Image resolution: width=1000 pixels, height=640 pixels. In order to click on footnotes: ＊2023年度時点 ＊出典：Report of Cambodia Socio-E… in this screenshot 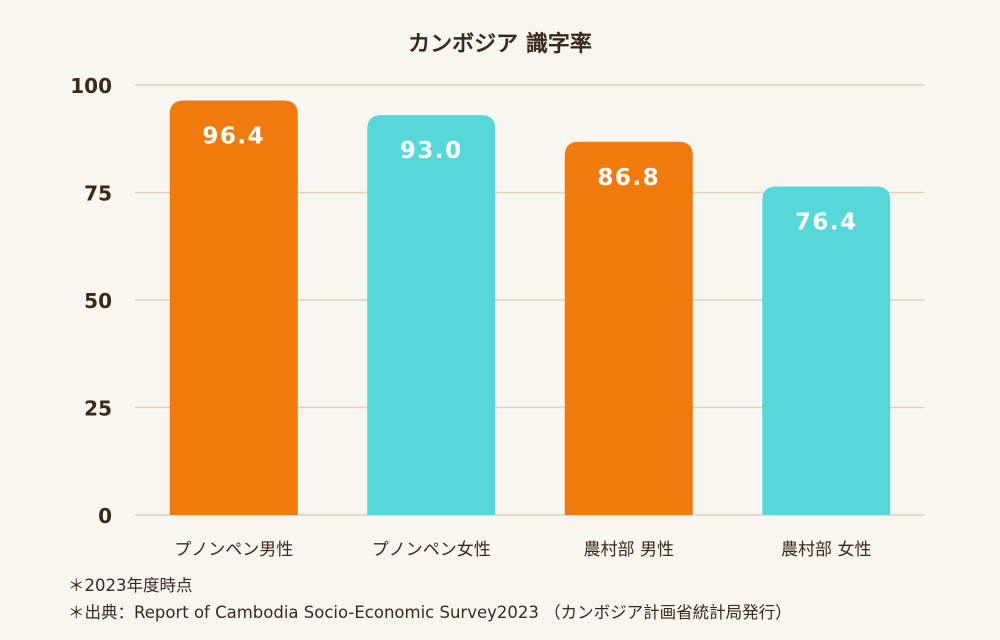, I will do `click(430, 599)`.